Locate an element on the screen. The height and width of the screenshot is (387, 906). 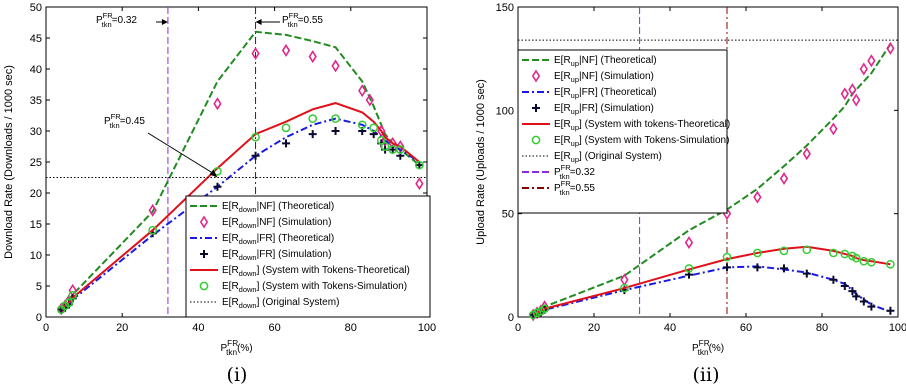
legend-entry-7: E[Rdown] (Original System) is located at coordinates (264, 303).